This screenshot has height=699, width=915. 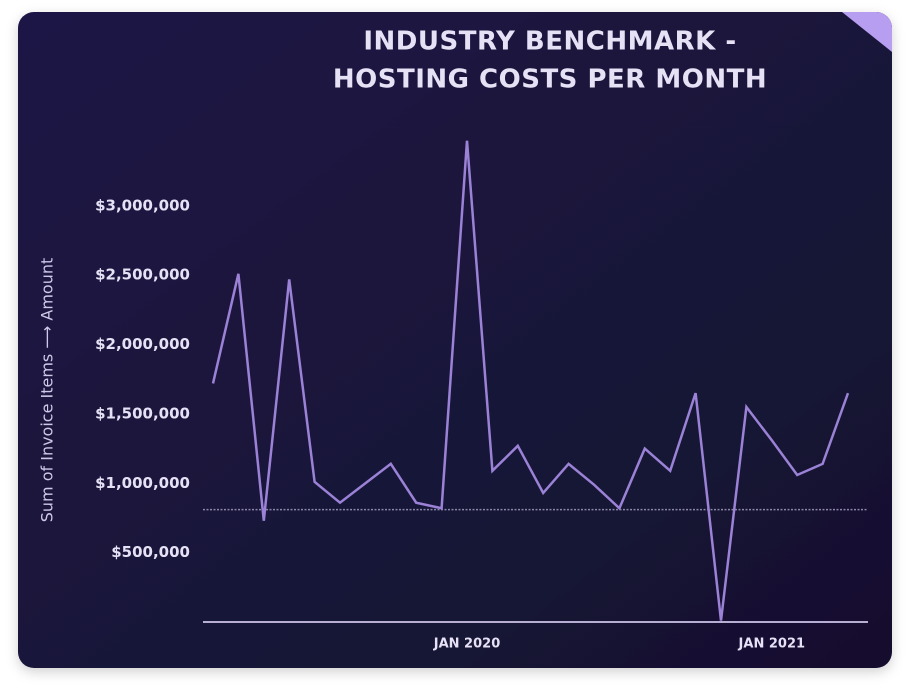 I want to click on y-tick-label: $2,500,000, so click(x=142, y=275).